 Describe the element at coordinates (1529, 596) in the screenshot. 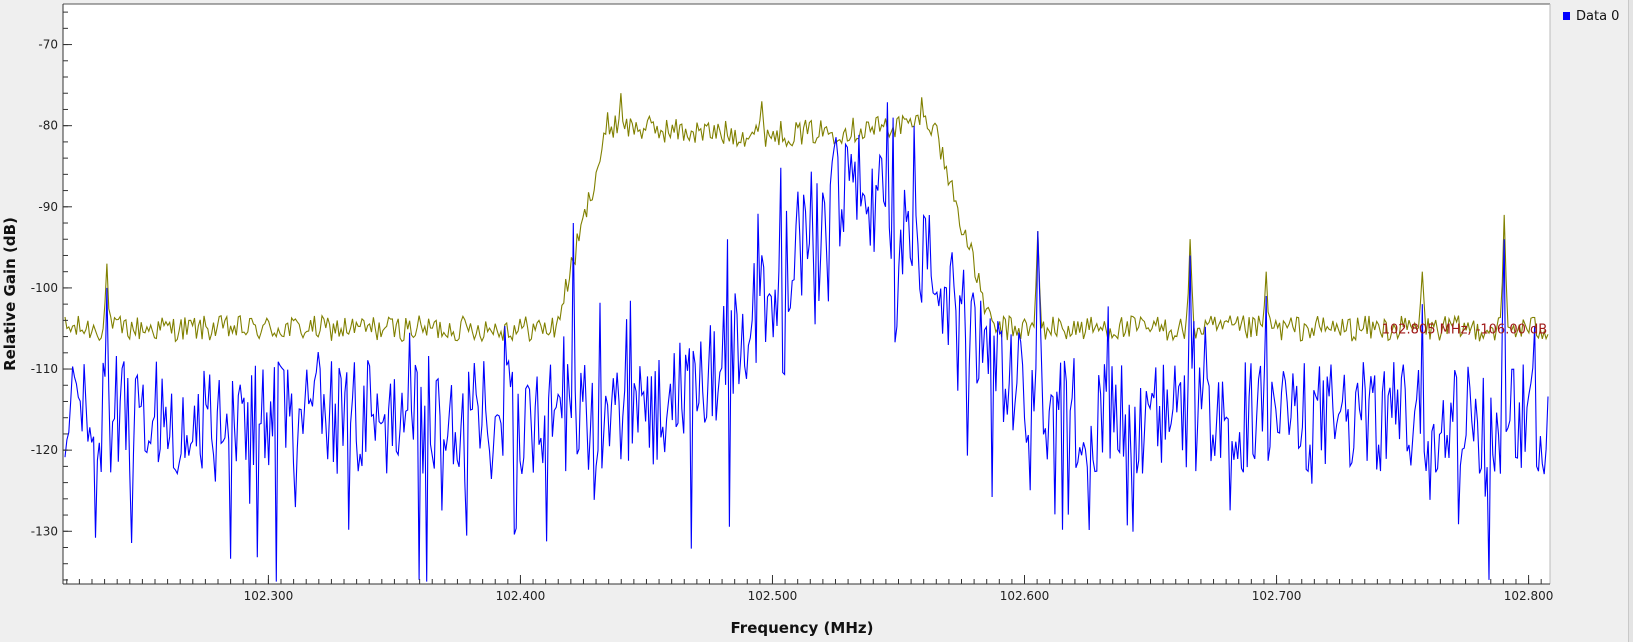

I see `x-tick-label: 102.800` at that location.